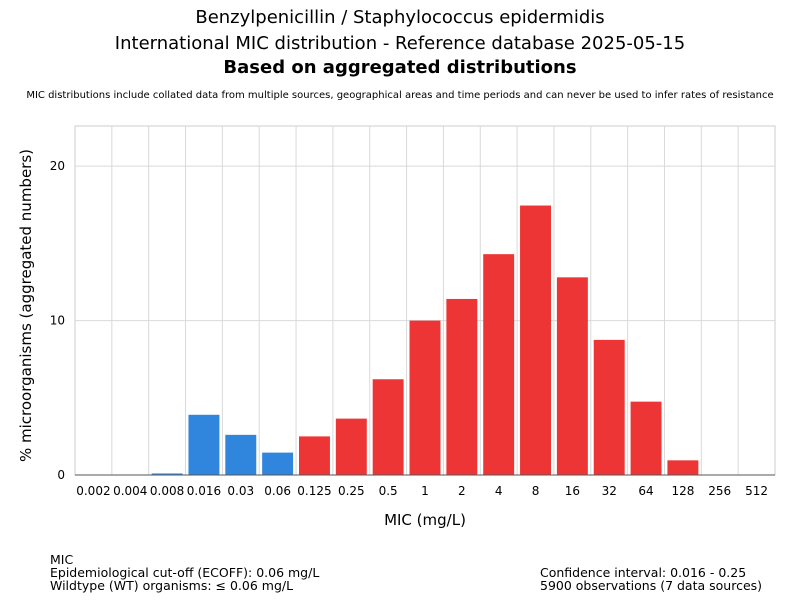 The width and height of the screenshot is (800, 600). Describe the element at coordinates (204, 491) in the screenshot. I see `x-tick-label: 0.016` at that location.